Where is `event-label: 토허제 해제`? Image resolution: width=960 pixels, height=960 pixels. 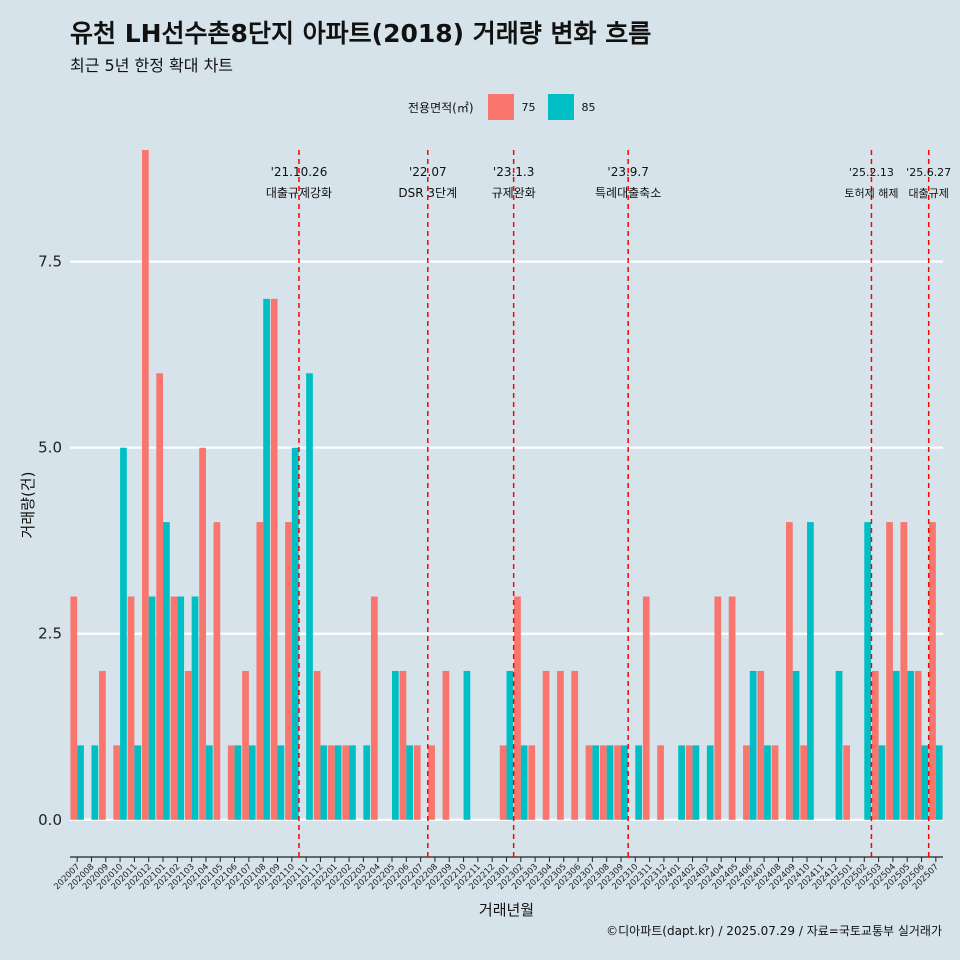 event-label: 토허제 해제 is located at coordinates (871, 193).